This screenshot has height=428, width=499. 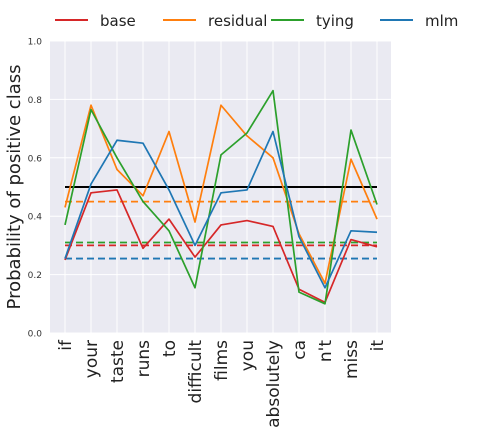 What do you see at coordinates (248, 355) in the screenshot?
I see `x-tick-label: you` at bounding box center [248, 355].